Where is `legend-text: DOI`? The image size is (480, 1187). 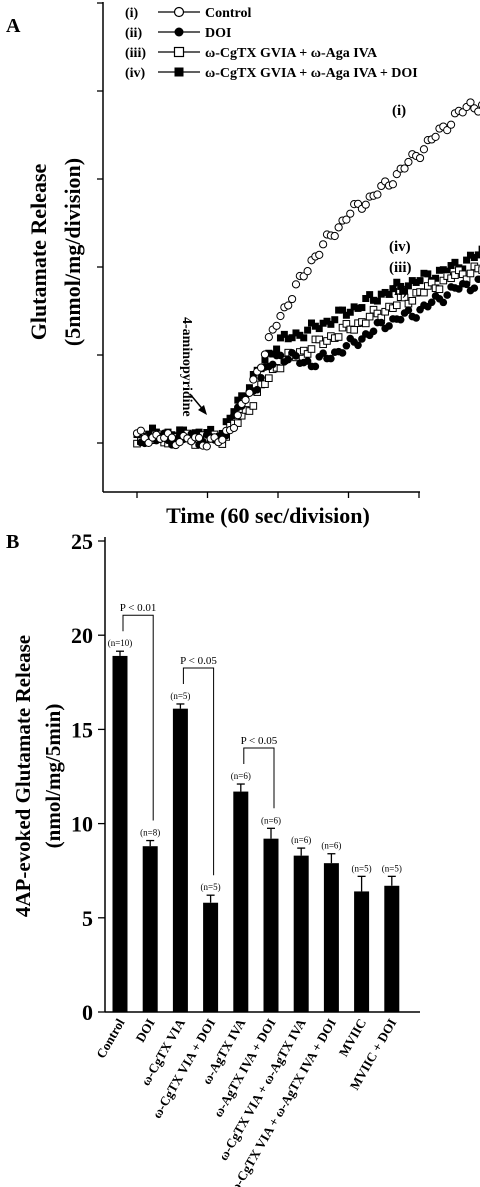
legend-text: DOI is located at coordinates (218, 33).